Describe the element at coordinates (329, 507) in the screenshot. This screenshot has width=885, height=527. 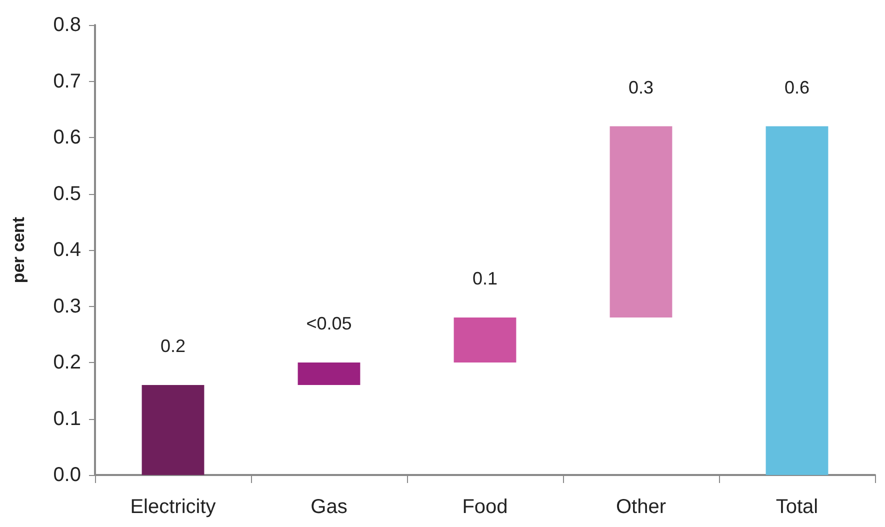
I see `x-tick-label: Gas` at that location.